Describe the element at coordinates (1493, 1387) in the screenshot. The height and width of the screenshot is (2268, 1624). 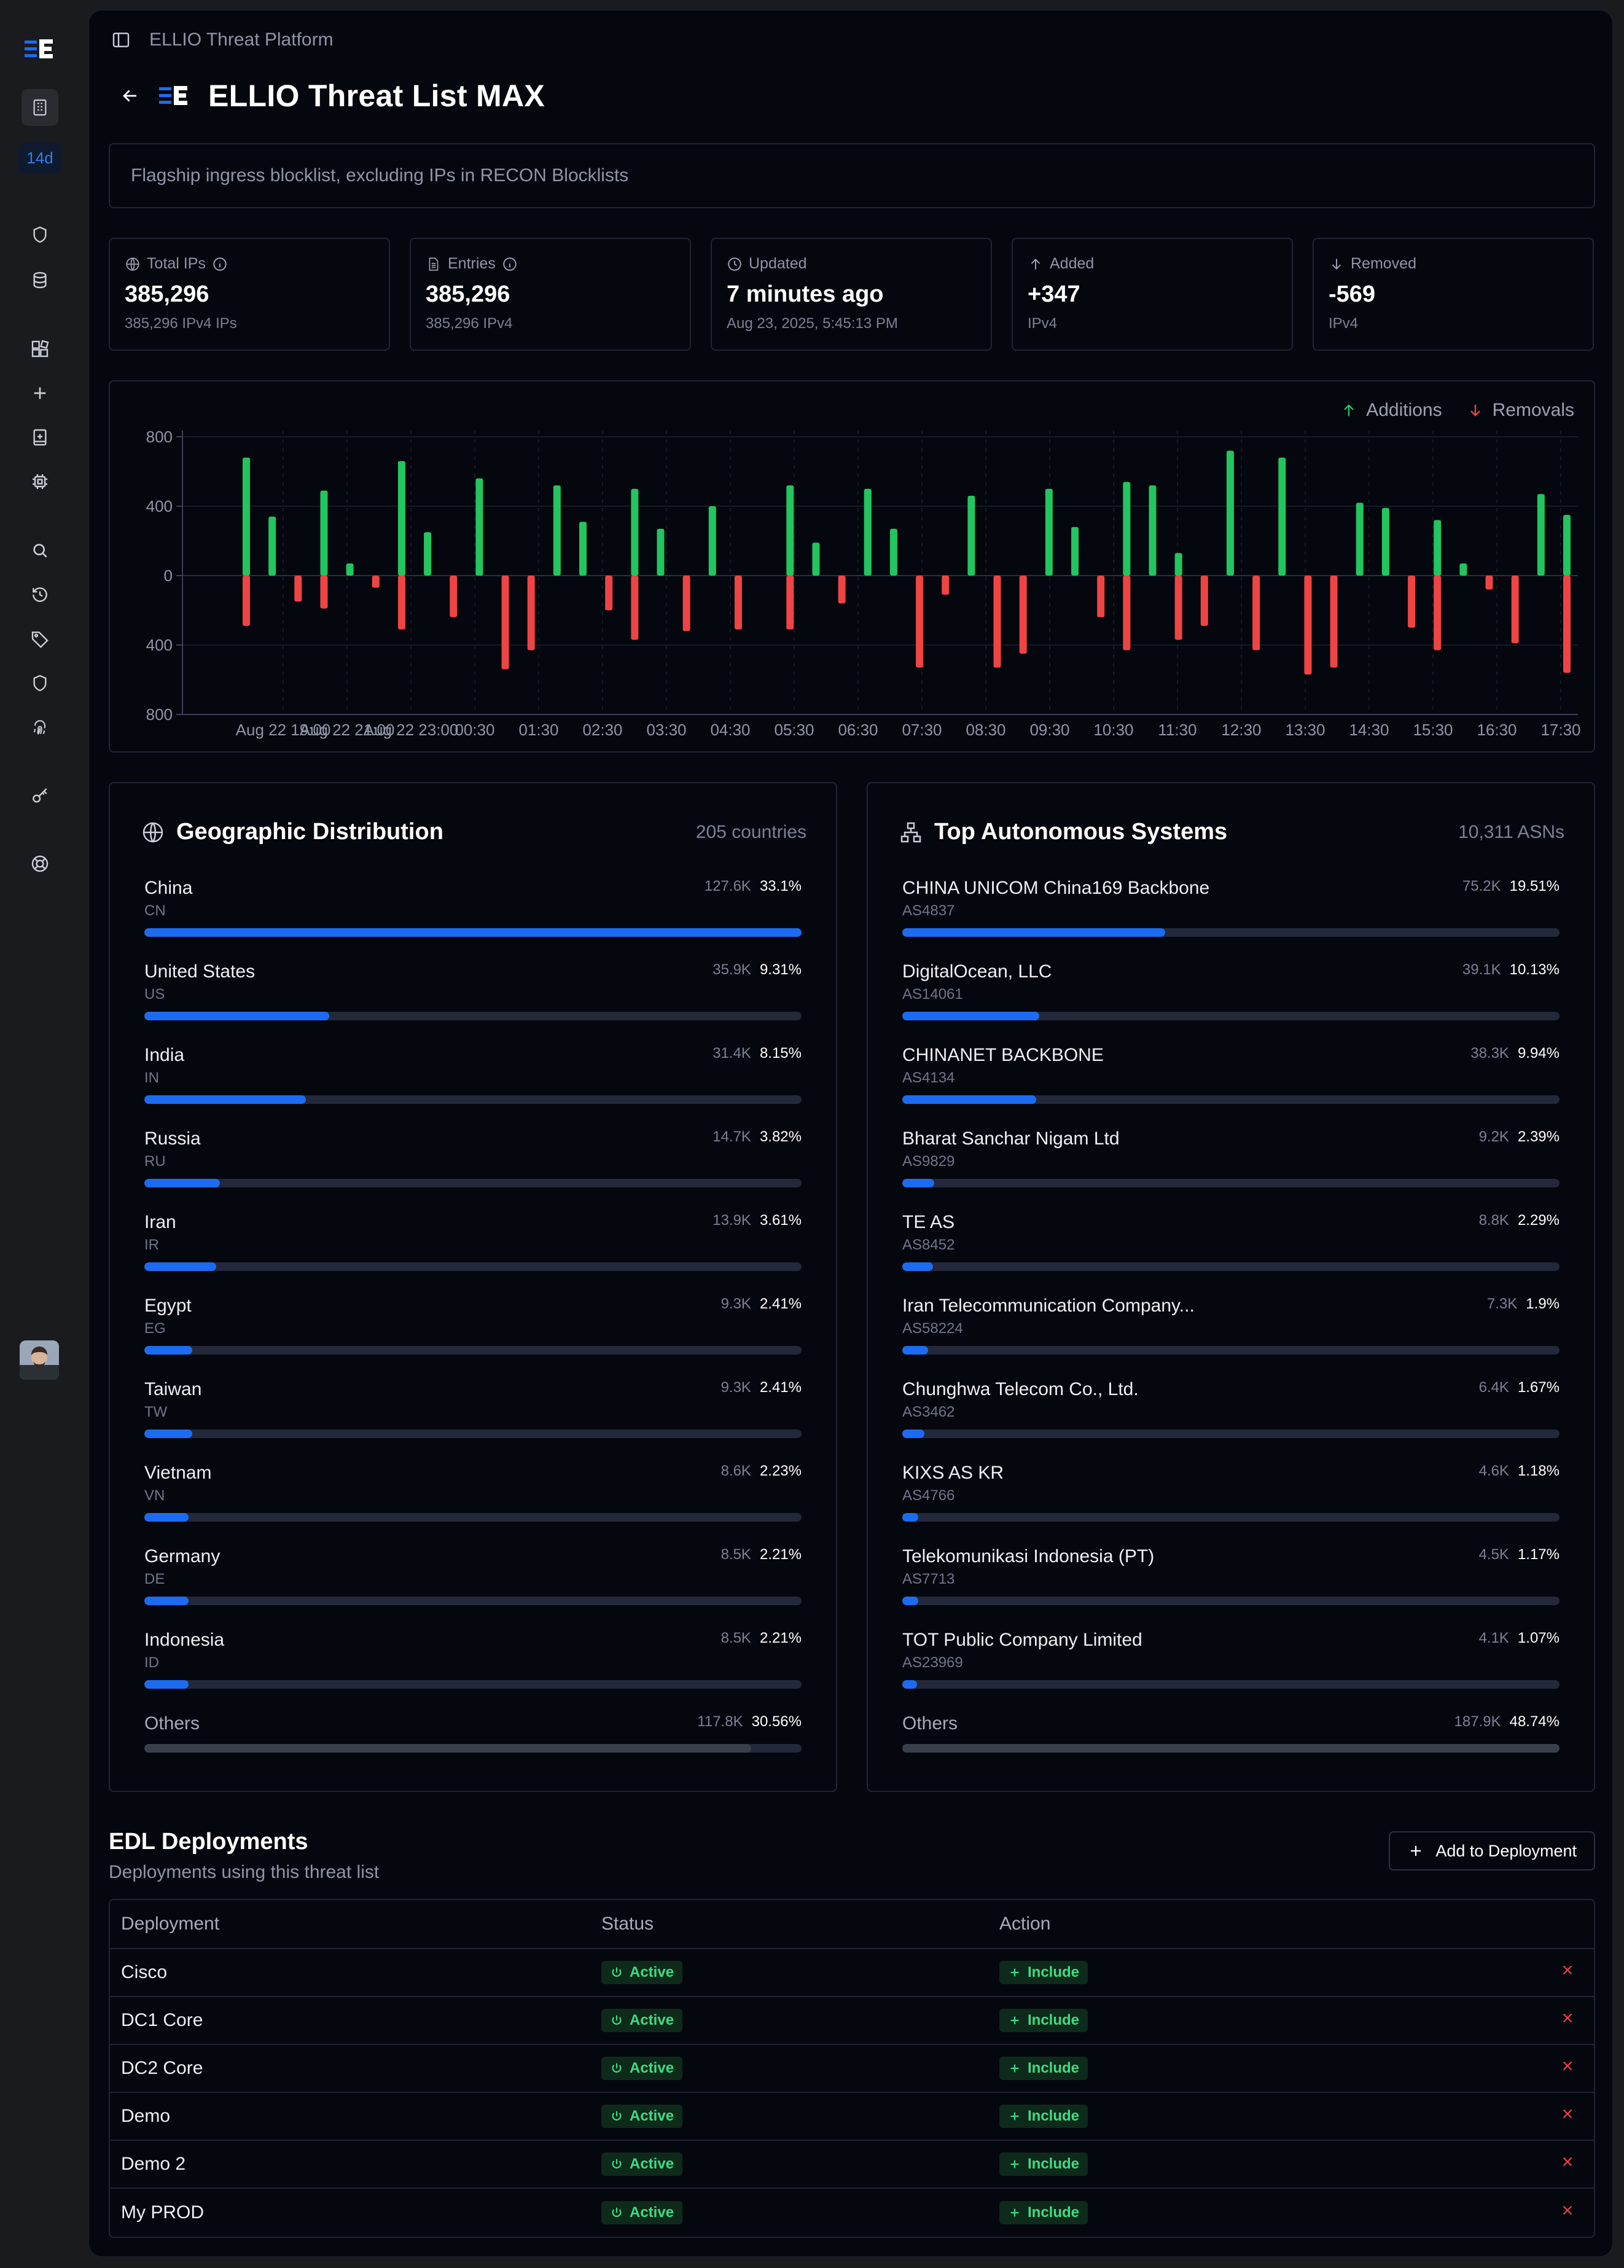
I see `row-count: 6.4K` at that location.